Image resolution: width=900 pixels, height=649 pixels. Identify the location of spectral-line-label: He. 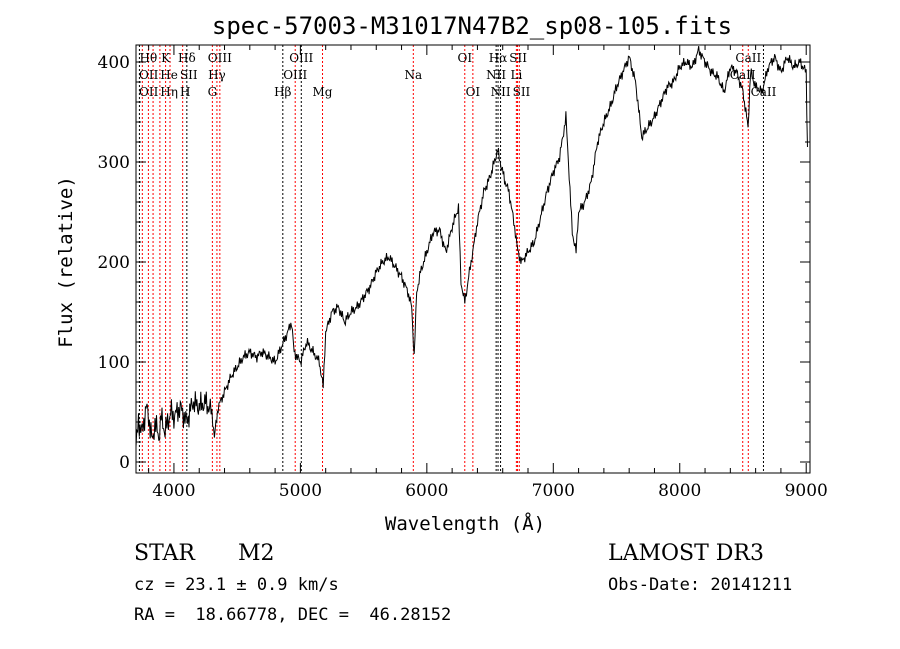
(169, 75).